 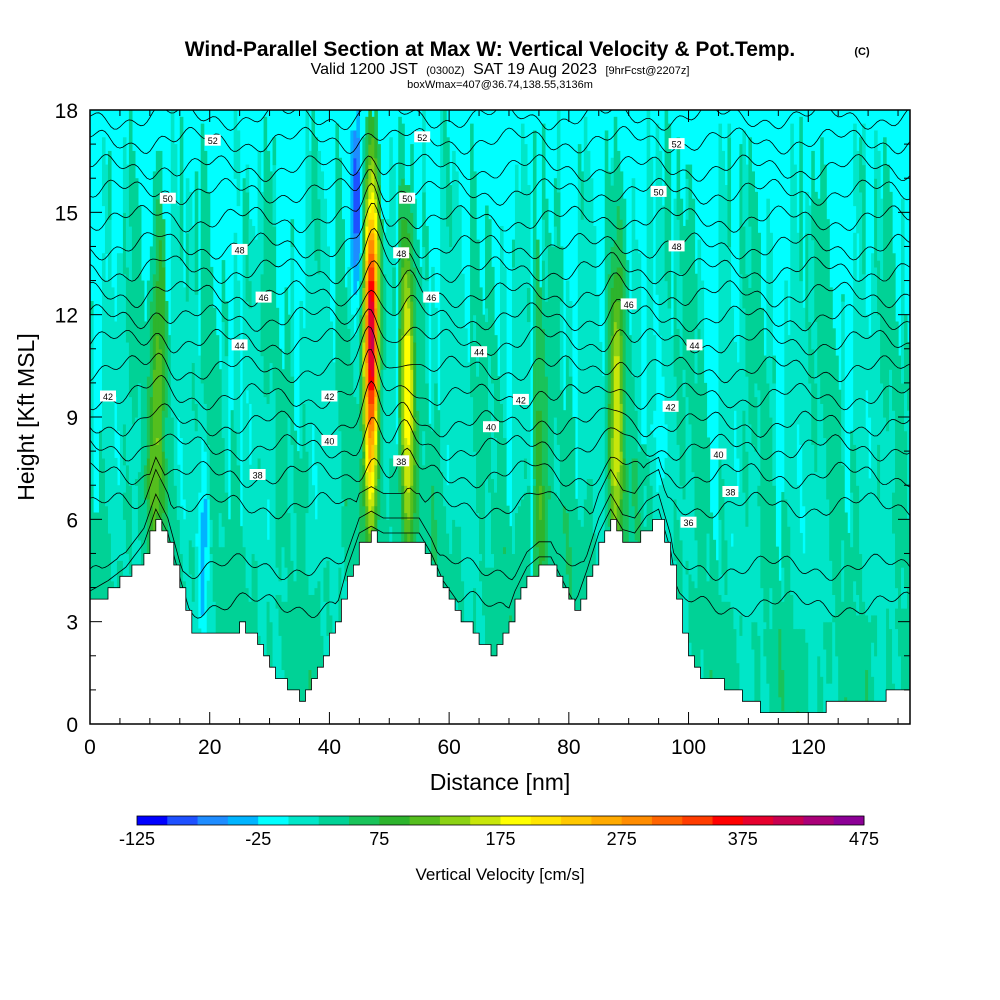 I want to click on copyright-mark: (C), so click(x=862, y=52).